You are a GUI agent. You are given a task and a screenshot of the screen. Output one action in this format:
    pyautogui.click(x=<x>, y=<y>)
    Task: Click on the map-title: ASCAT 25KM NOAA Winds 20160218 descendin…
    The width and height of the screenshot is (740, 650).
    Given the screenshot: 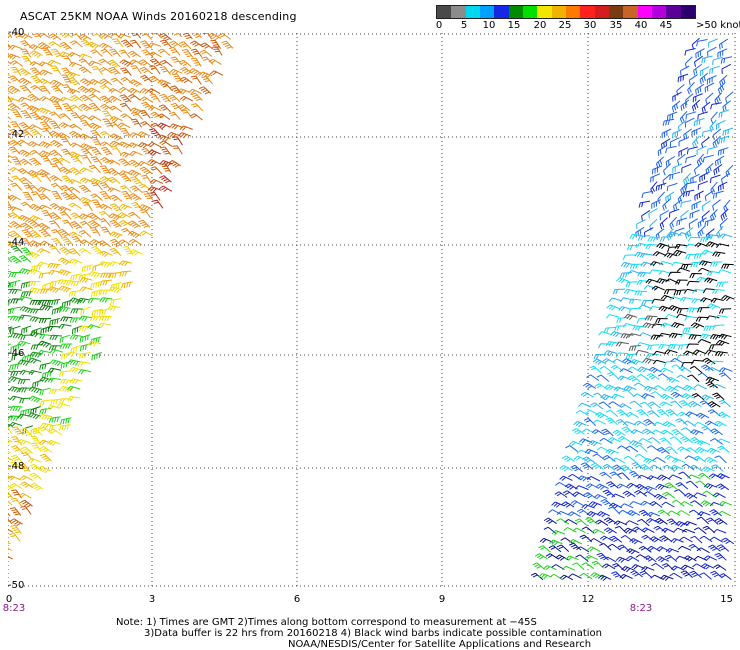 What is the action you would take?
    pyautogui.click(x=158, y=16)
    